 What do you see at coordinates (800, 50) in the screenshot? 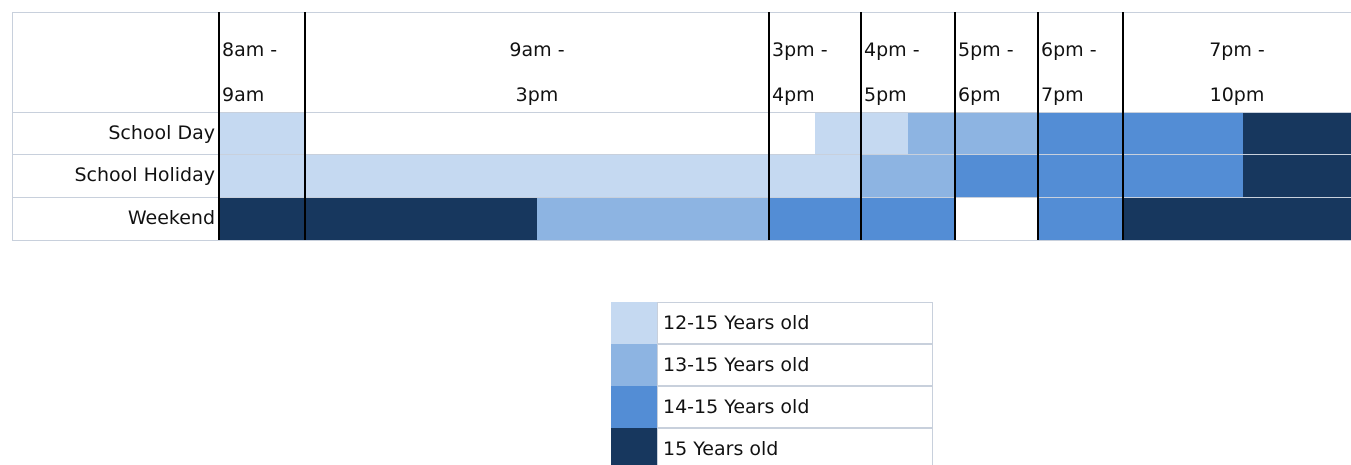
I see `column-header: 3pm -` at bounding box center [800, 50].